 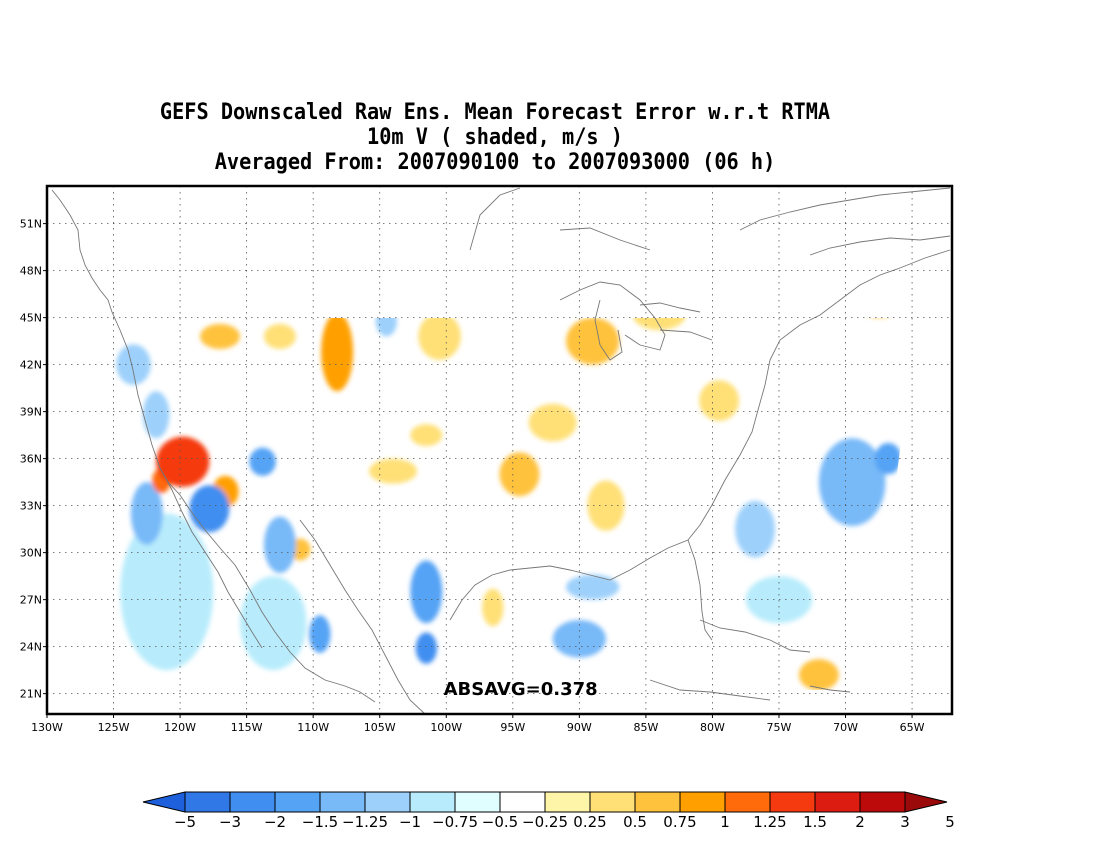 What do you see at coordinates (845, 727) in the screenshot?
I see `lon-tick-label: 70W` at bounding box center [845, 727].